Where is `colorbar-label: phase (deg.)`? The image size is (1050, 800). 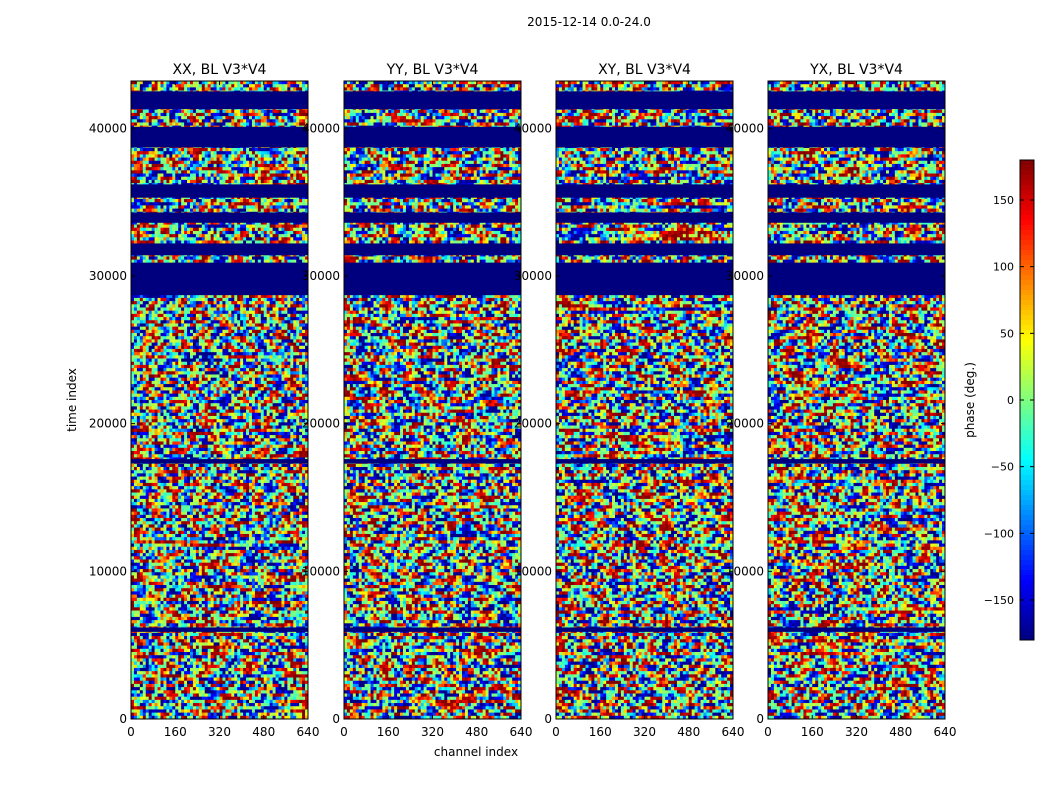
colorbar-label: phase (deg.) is located at coordinates (970, 400).